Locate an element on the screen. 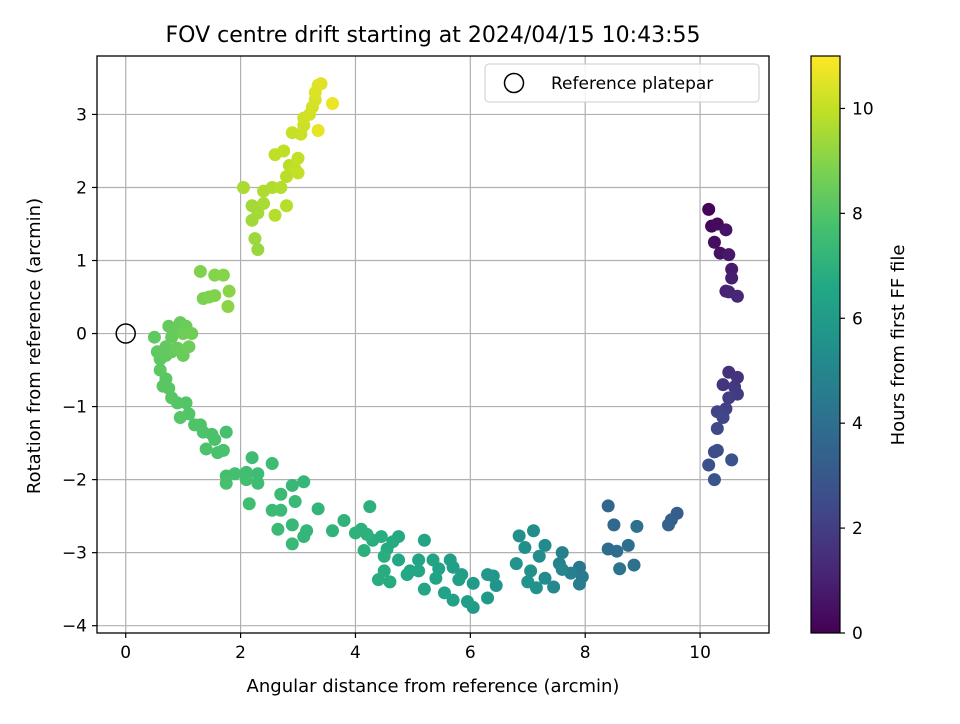  y-tick-label: −2 is located at coordinates (74, 481).